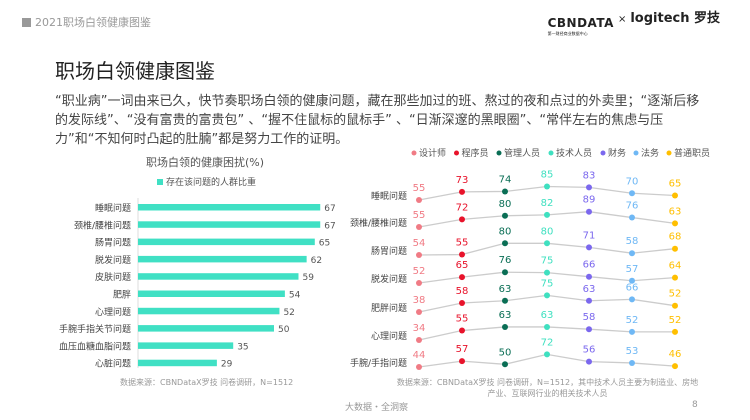  What do you see at coordinates (547, 261) in the screenshot?
I see `point-value-label: 75` at bounding box center [547, 261].